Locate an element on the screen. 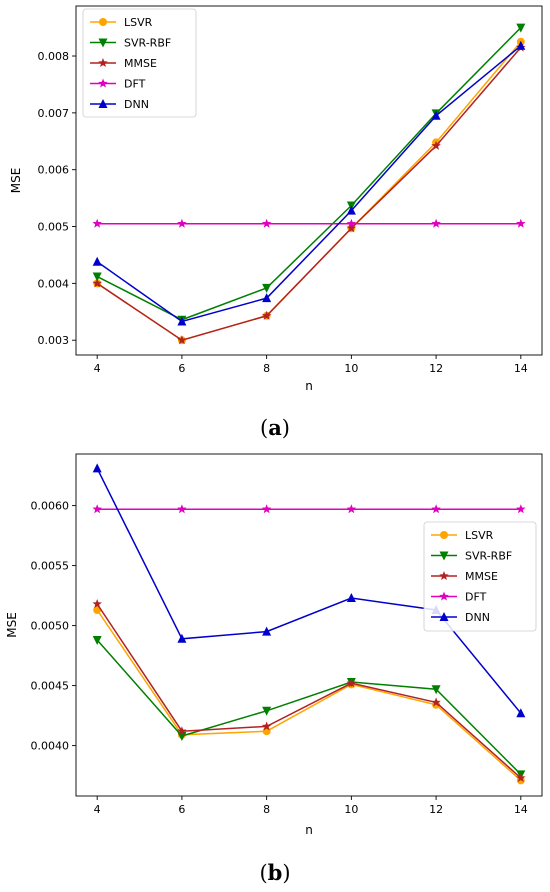 The width and height of the screenshot is (550, 892). legend-label: DFT is located at coordinates (476, 597).